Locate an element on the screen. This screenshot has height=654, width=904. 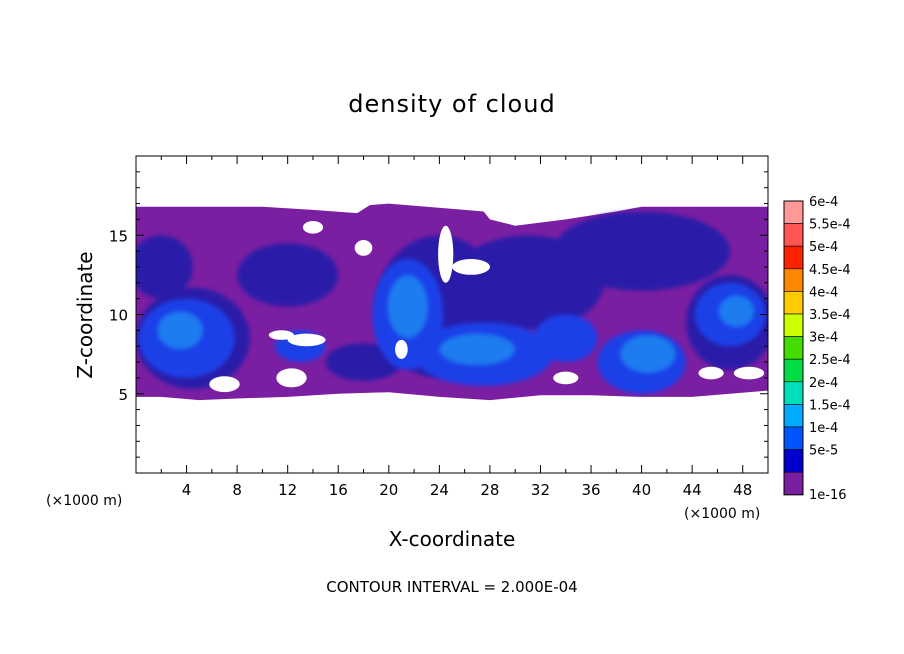
colorbar-label: 5.5e-4 is located at coordinates (830, 225).